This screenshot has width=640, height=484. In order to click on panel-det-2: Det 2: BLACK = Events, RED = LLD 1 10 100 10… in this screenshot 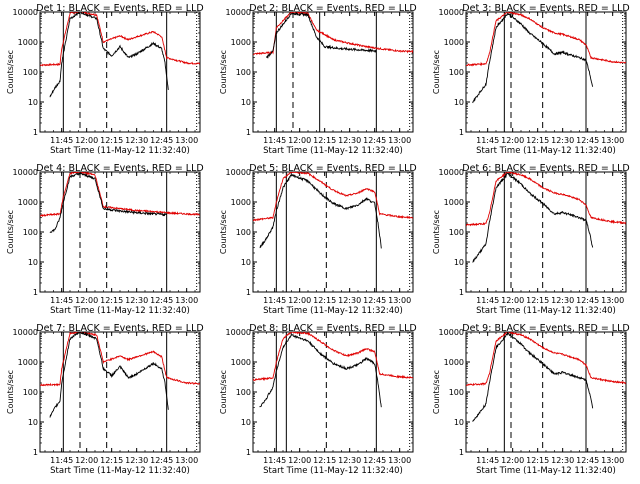, I will do `click(318, 79)`.